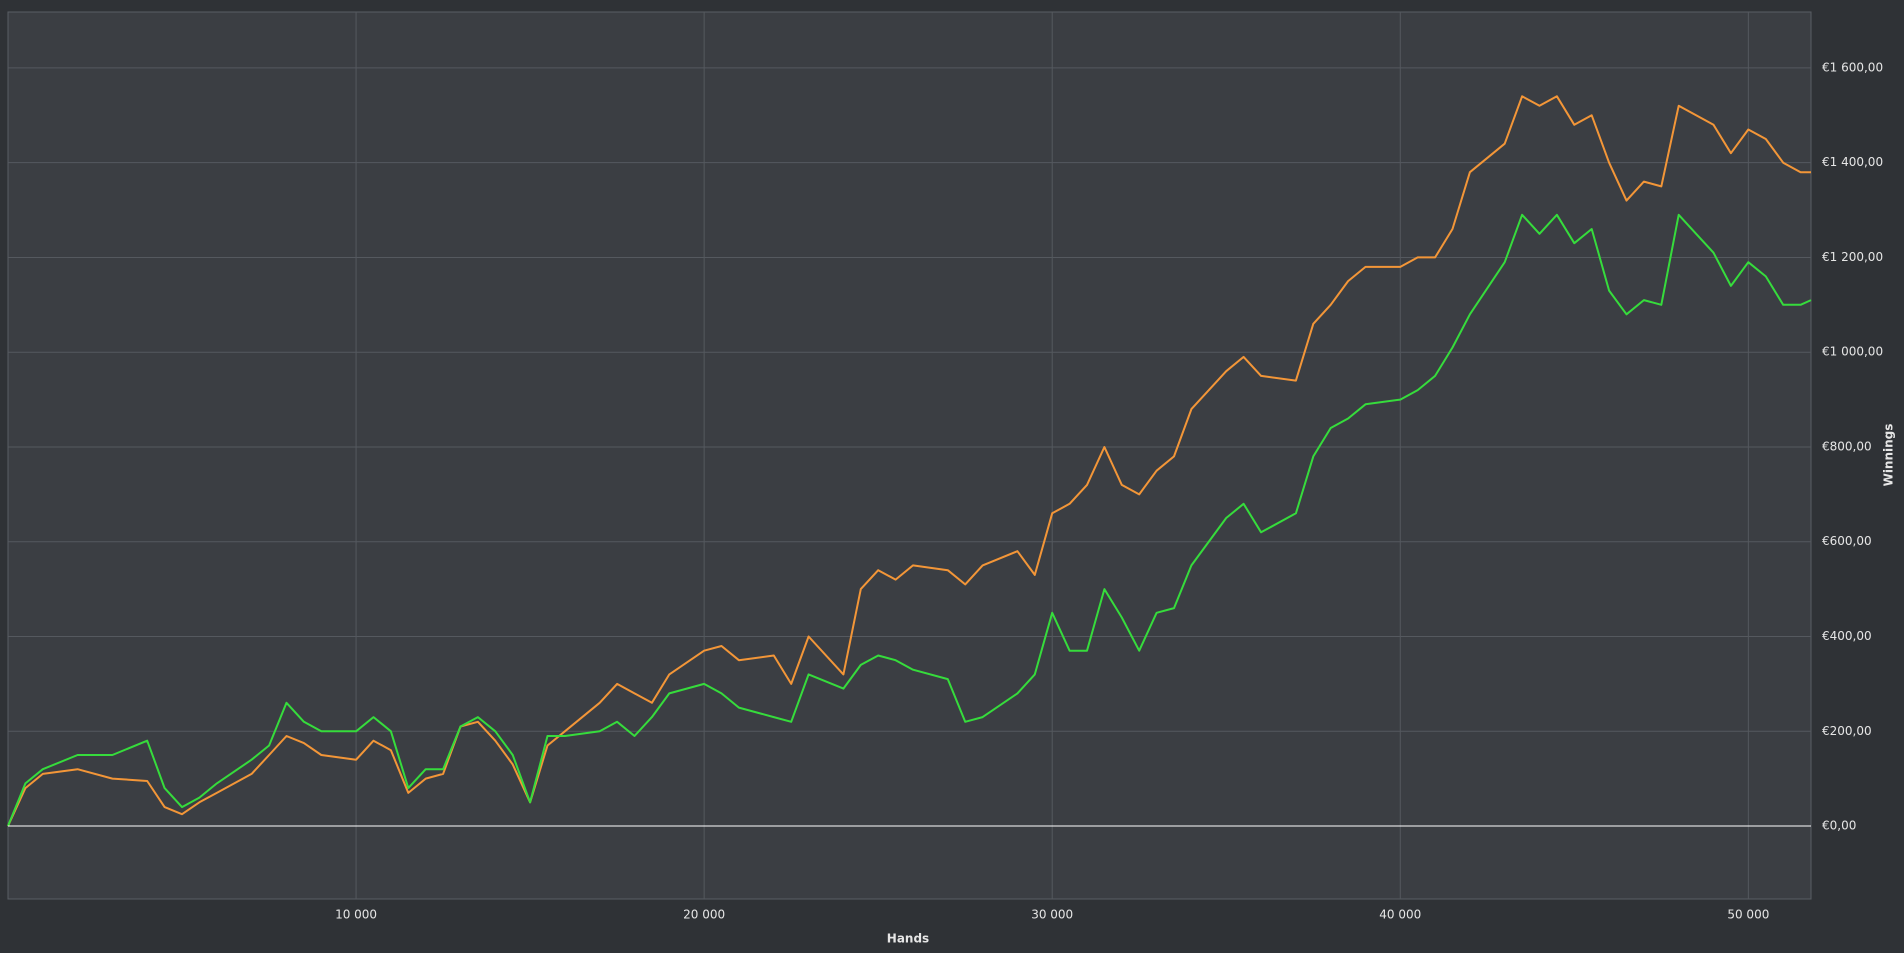  What do you see at coordinates (1847, 731) in the screenshot?
I see `y-tick-label: €200,00` at bounding box center [1847, 731].